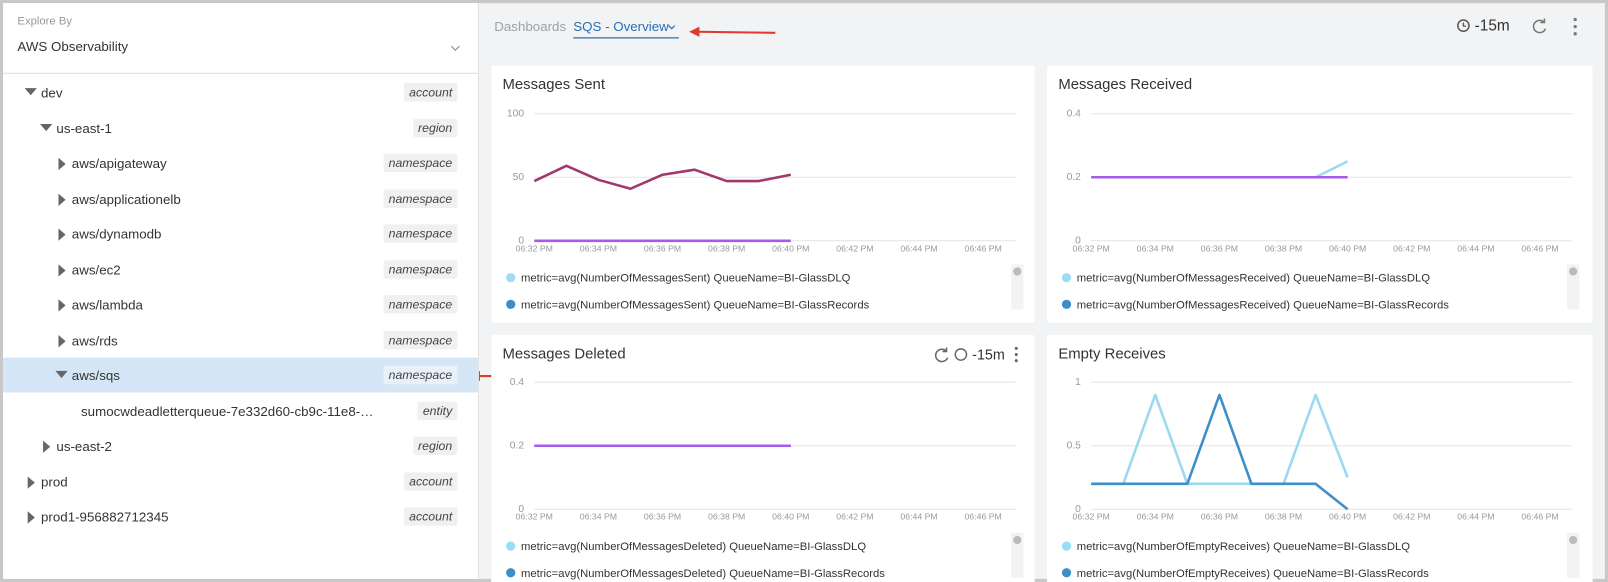  What do you see at coordinates (621, 26) in the screenshot?
I see `dashboard-selector: SQS - Overview` at bounding box center [621, 26].